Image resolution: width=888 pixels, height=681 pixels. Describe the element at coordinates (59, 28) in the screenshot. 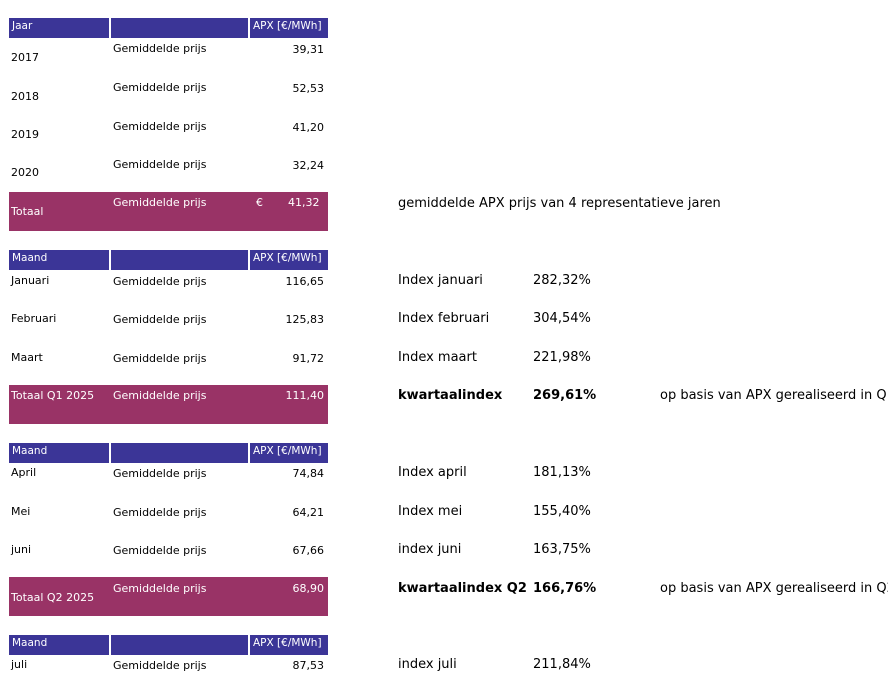

I see `year-column-header: Jaar` at that location.